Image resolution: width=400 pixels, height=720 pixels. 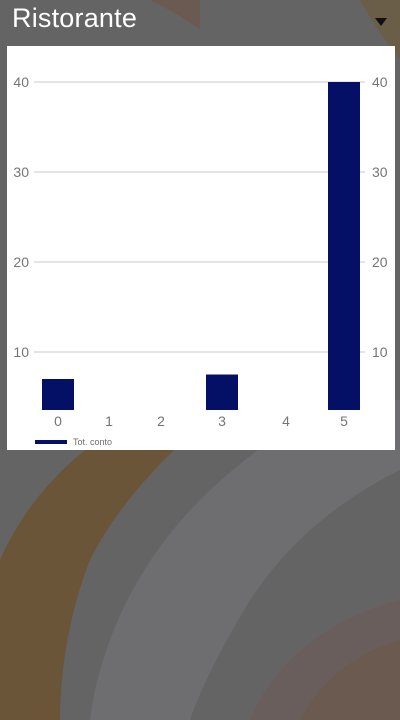 What do you see at coordinates (161, 421) in the screenshot?
I see `x-tick-label: 2` at bounding box center [161, 421].